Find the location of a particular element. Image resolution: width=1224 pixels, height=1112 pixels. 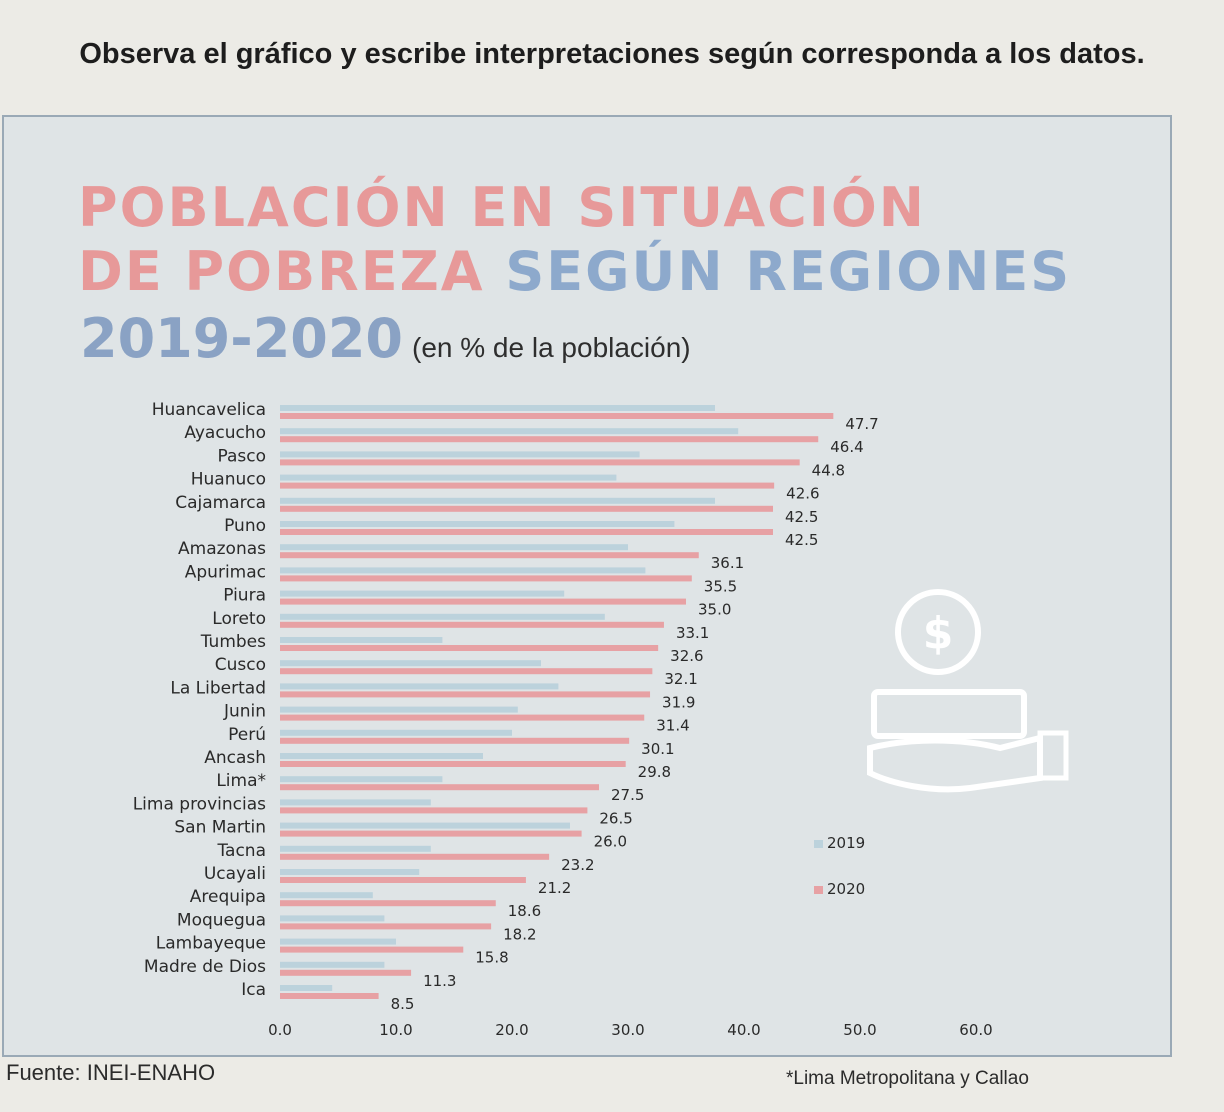

value-label-2020-9: 33.1 is located at coordinates (692, 633).